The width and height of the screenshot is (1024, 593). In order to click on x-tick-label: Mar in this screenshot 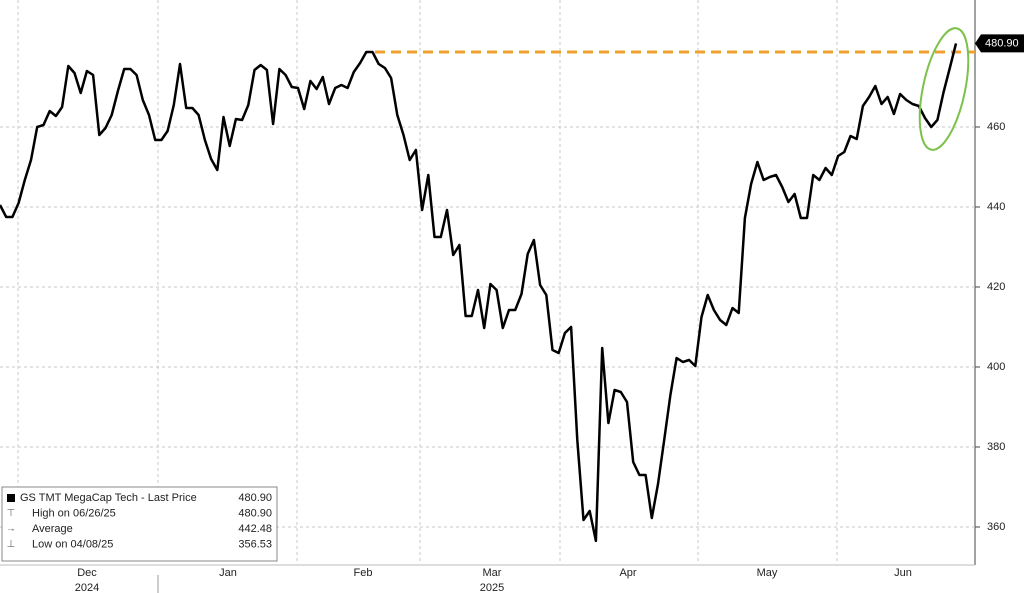, I will do `click(492, 573)`.